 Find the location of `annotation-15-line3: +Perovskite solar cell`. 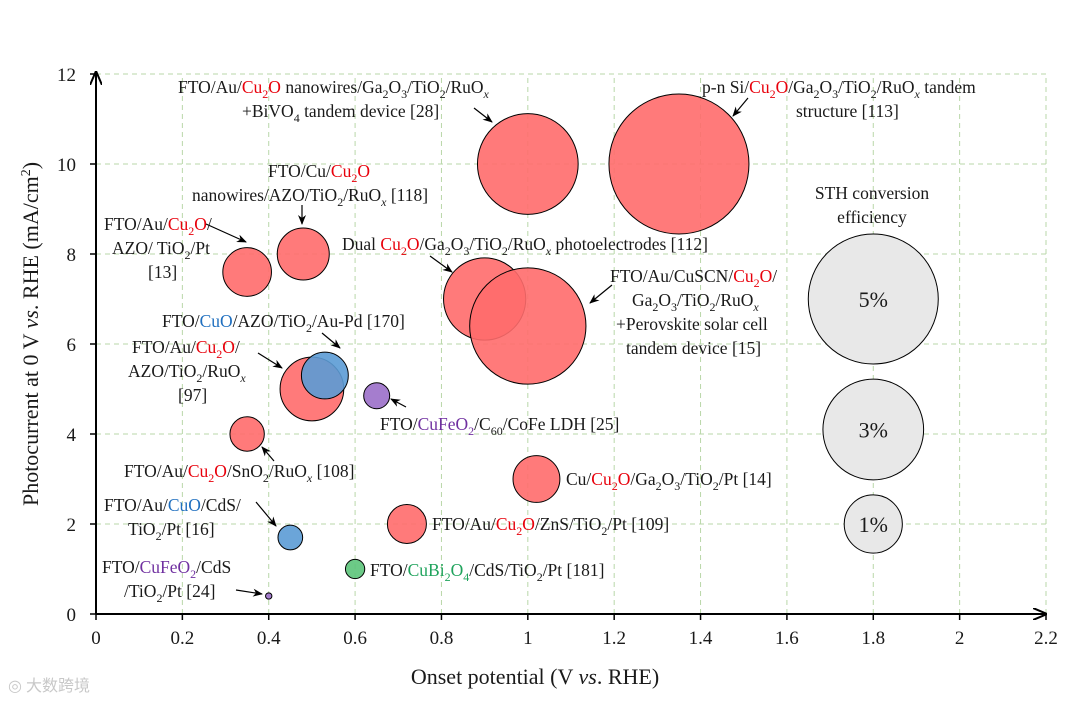

annotation-15-line3: +Perovskite solar cell is located at coordinates (692, 324).